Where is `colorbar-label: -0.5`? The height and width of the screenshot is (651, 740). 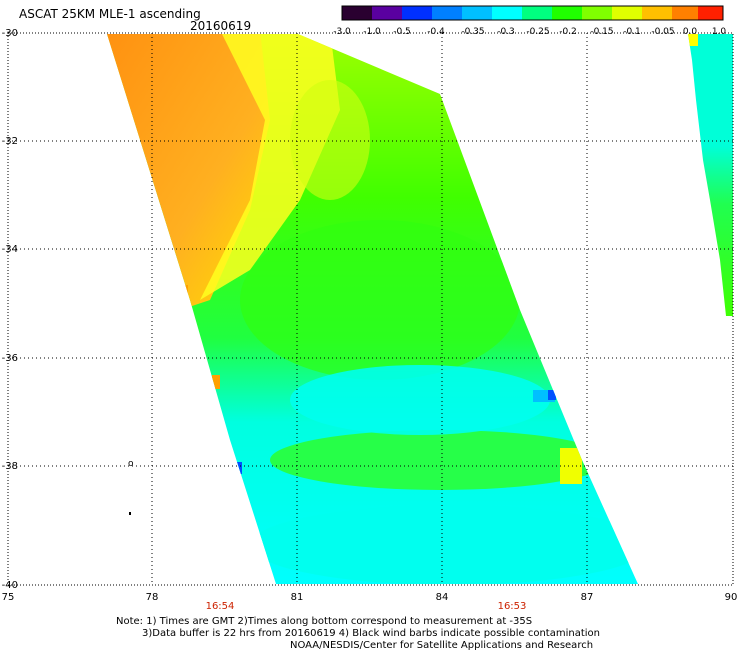 colorbar-label: -0.5 is located at coordinates (402, 32).